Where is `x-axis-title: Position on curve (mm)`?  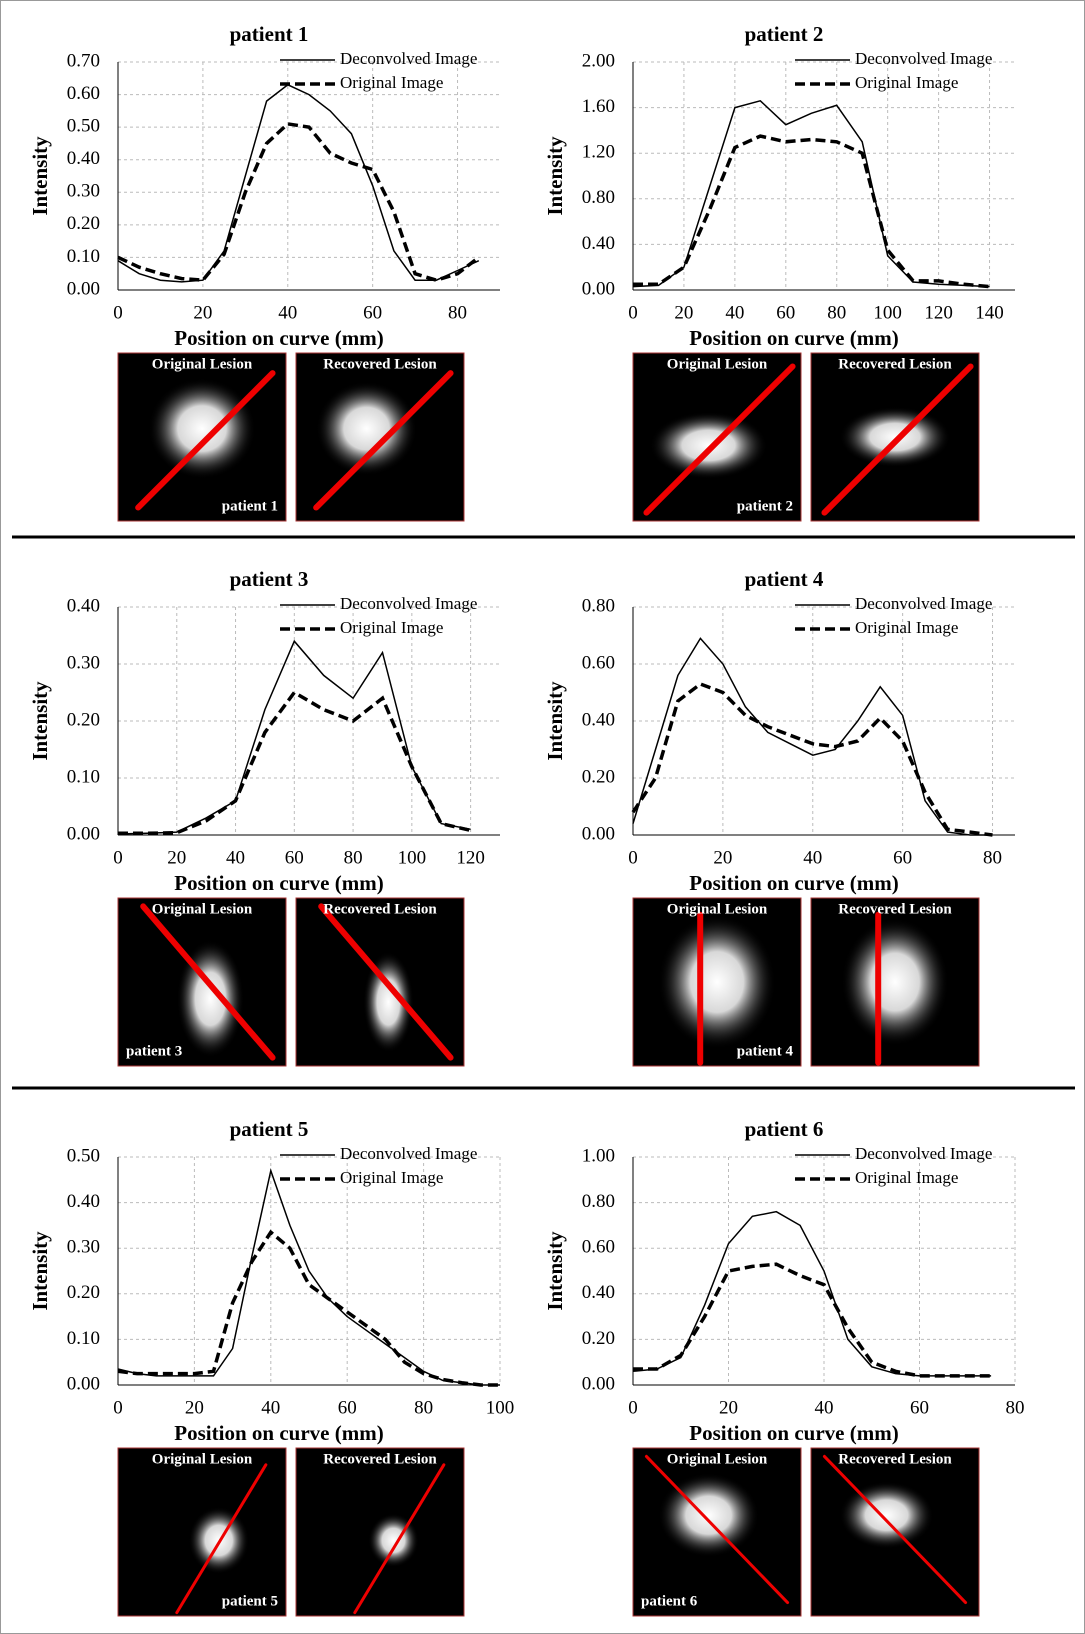 x-axis-title: Position on curve (mm) is located at coordinates (278, 338).